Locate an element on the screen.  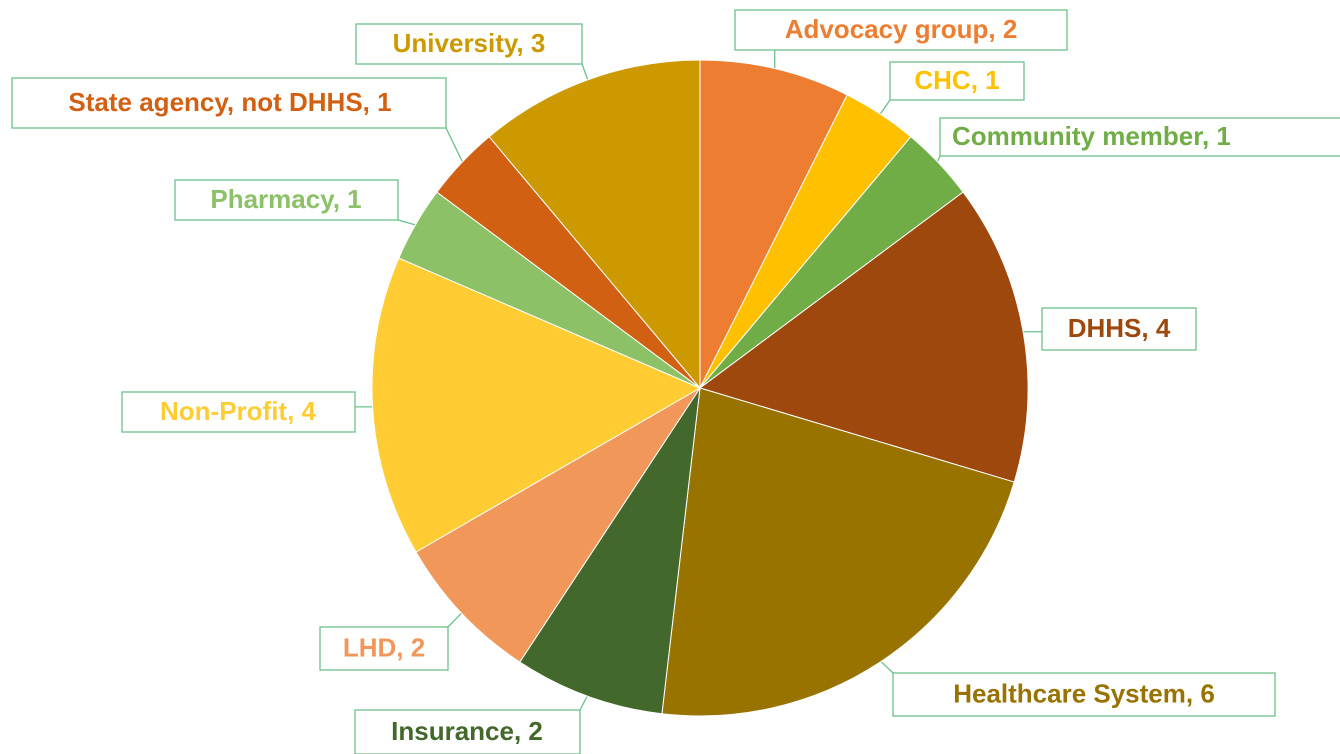
data-label: Advocacy group, 2 is located at coordinates (901, 29).